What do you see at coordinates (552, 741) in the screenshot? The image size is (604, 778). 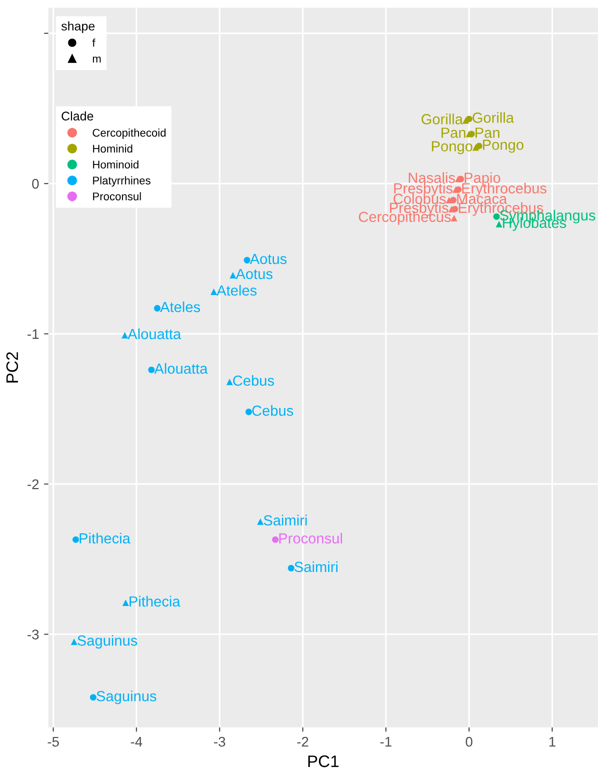 I see `x-tick-label: 1` at bounding box center [552, 741].